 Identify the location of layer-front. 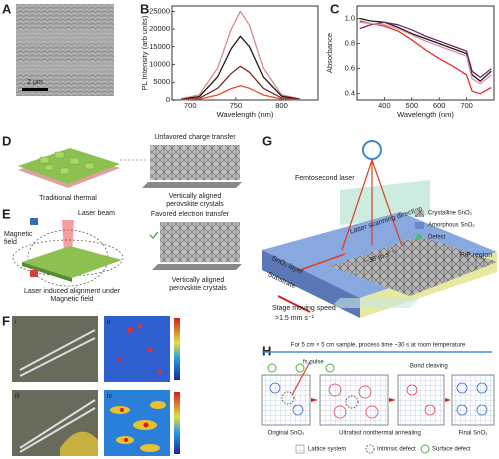
(311, 284).